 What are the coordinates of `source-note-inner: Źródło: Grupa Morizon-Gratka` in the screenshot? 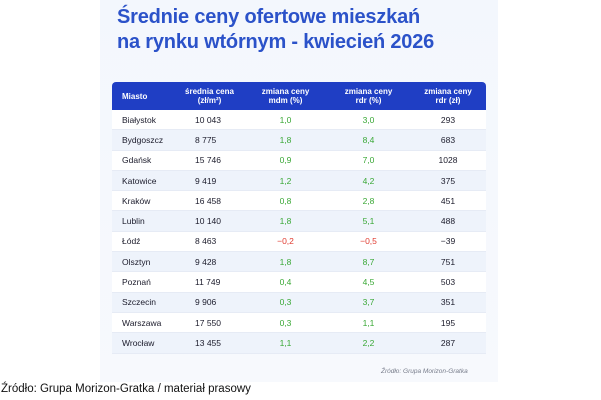 It's located at (424, 371).